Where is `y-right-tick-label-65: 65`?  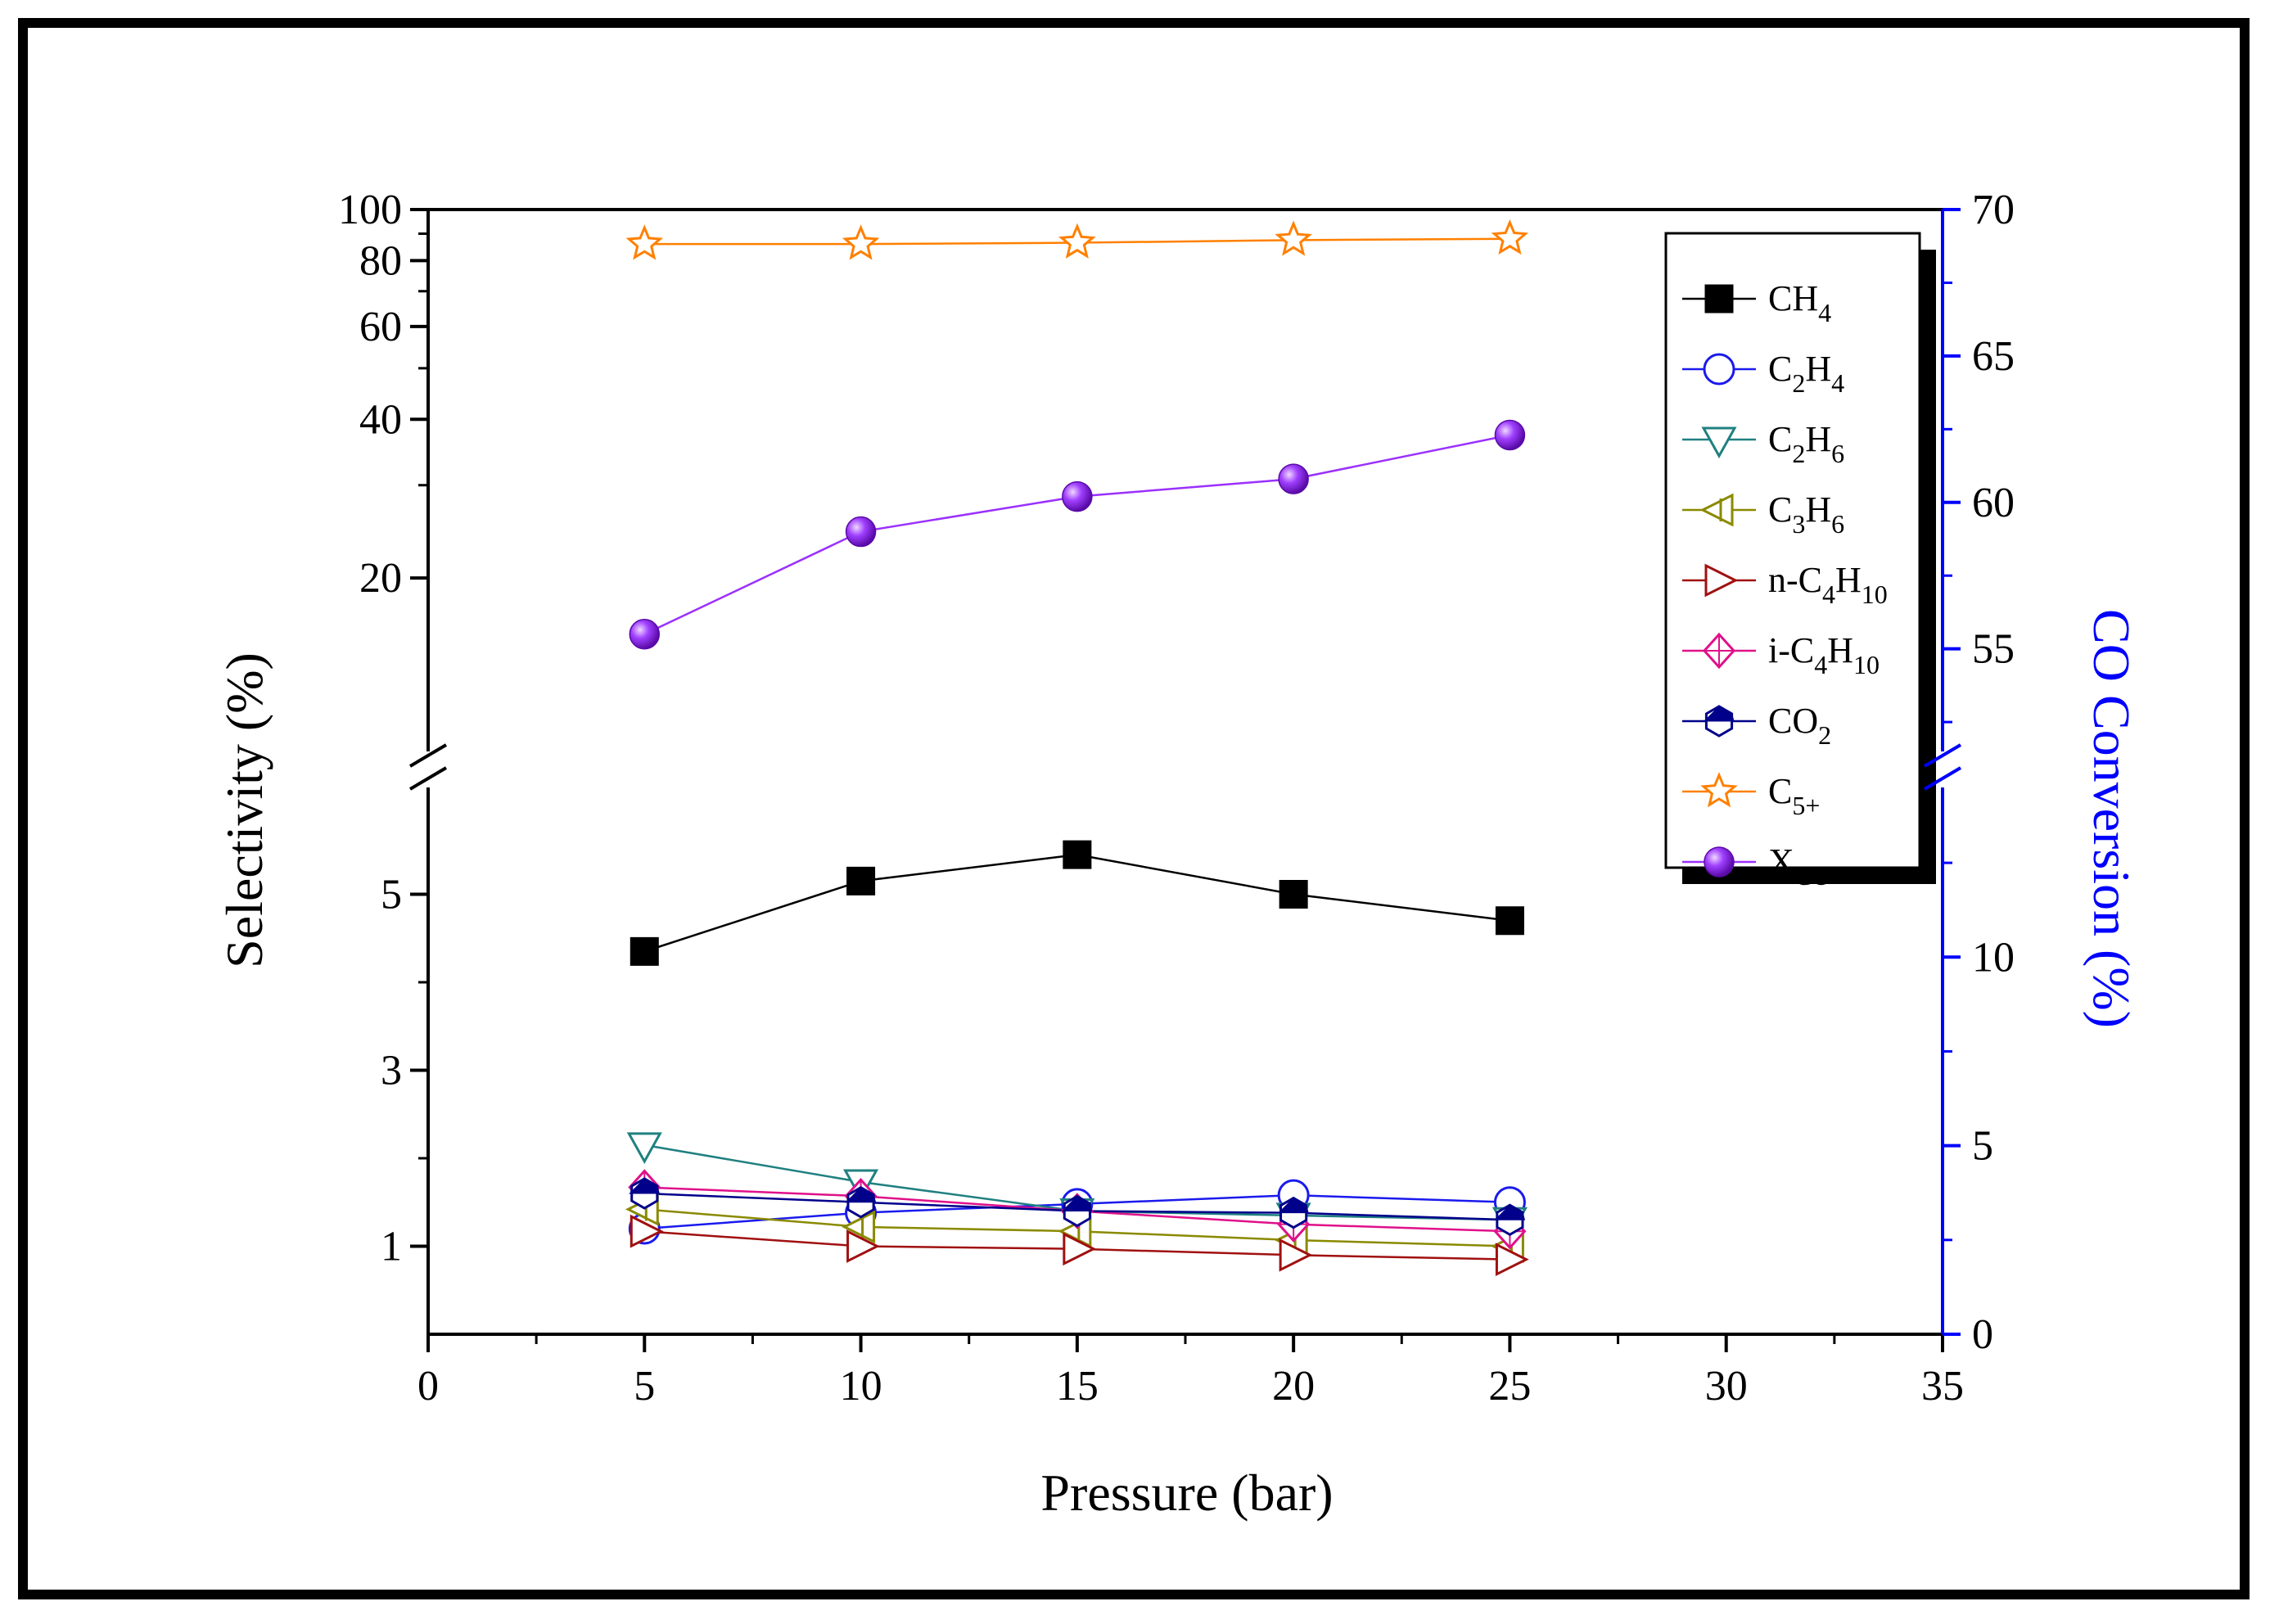 y-right-tick-label-65: 65 is located at coordinates (1993, 357).